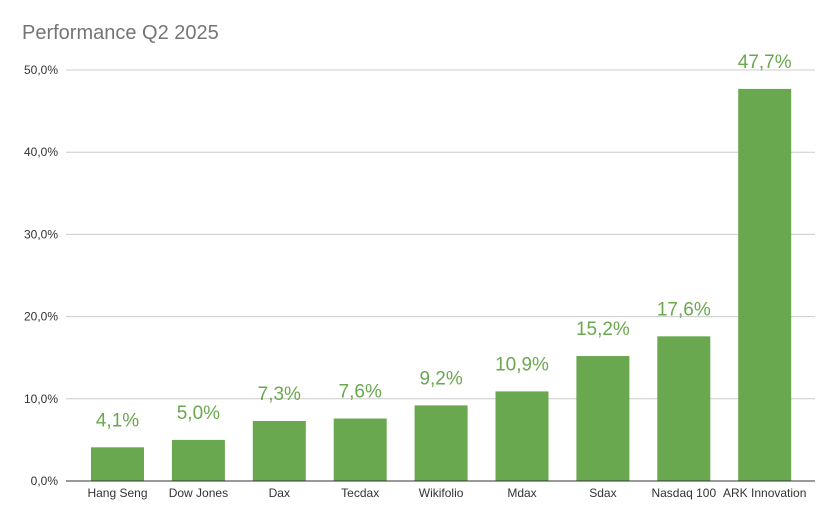  What do you see at coordinates (117, 420) in the screenshot?
I see `data-label: 4,1%` at bounding box center [117, 420].